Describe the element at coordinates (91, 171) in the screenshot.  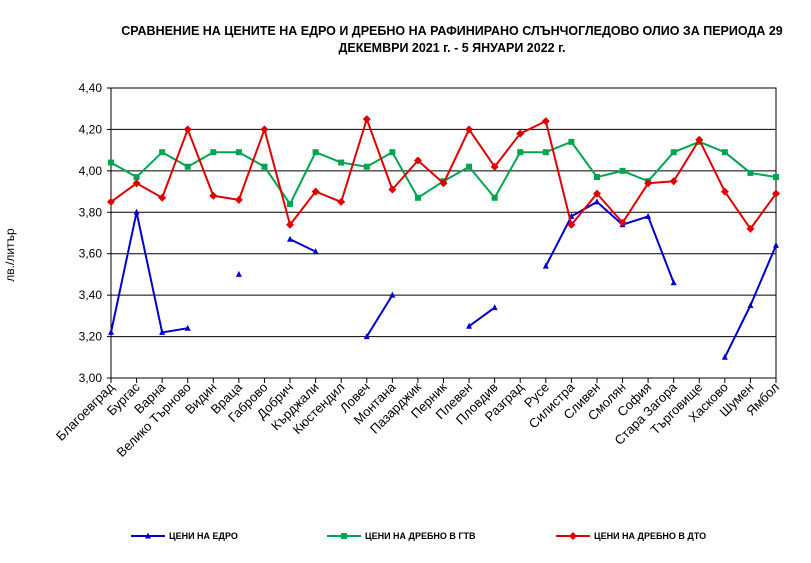
I see `y-tick-label: 4,00` at that location.